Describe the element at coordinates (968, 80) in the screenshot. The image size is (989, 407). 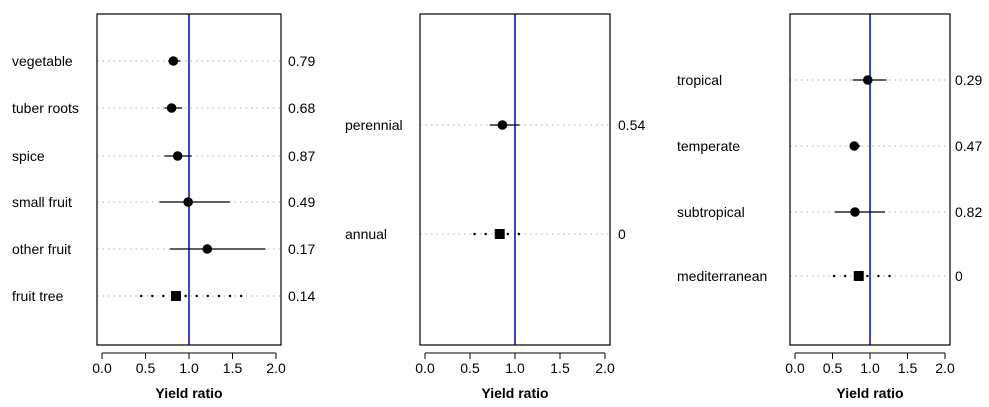
I see `p-value-tropical: 0.29` at that location.